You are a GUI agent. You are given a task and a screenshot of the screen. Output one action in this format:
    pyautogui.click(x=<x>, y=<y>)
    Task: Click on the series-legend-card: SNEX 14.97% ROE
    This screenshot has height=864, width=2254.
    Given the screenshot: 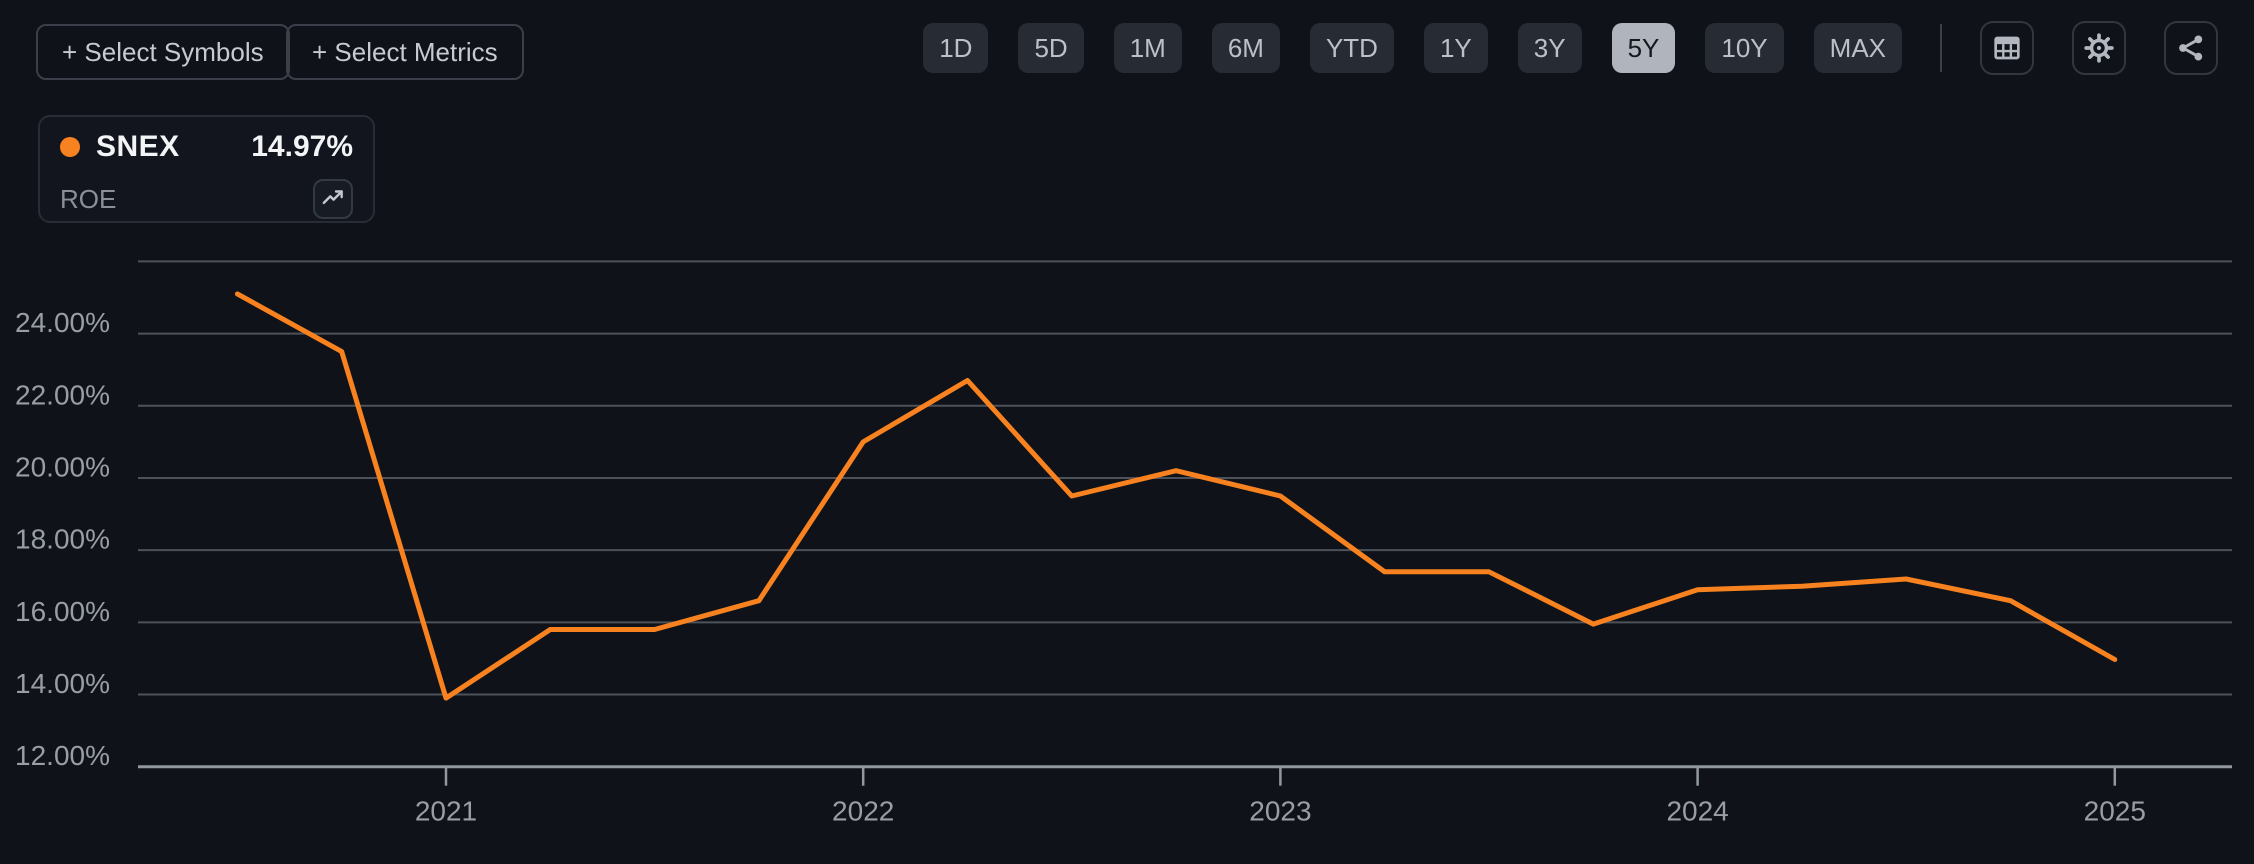 What is the action you would take?
    pyautogui.click(x=206, y=169)
    